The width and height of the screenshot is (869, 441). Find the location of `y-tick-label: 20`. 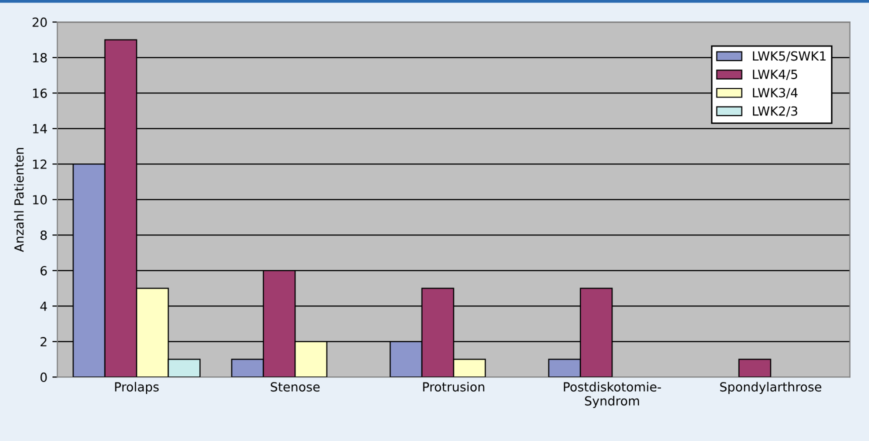

y-tick-label: 20 is located at coordinates (39, 22).